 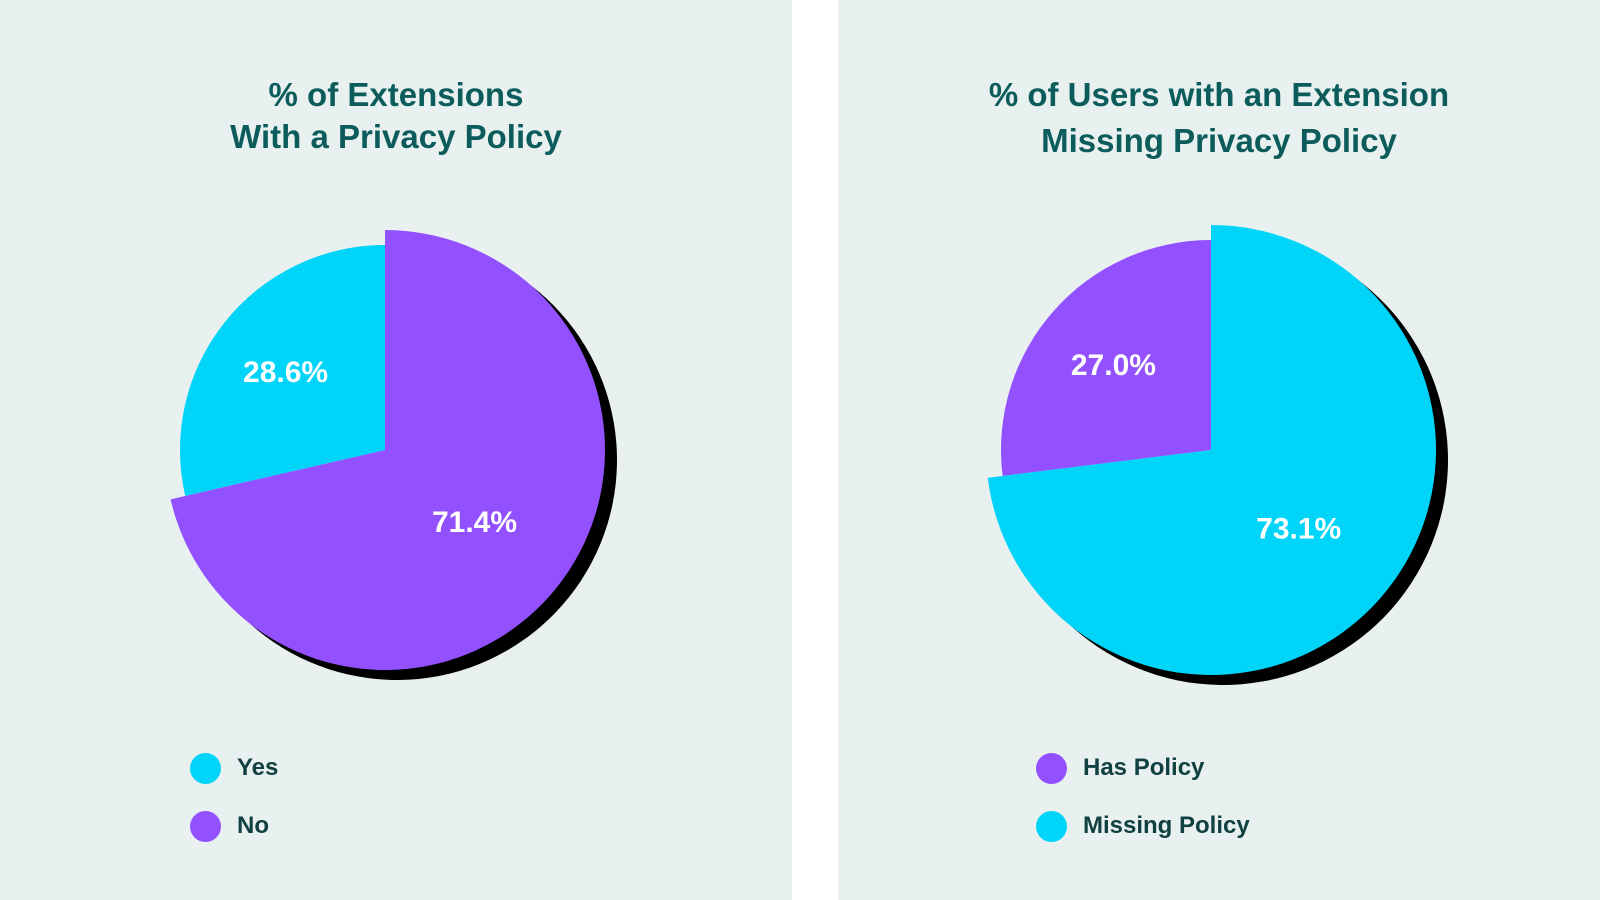 What do you see at coordinates (1219, 140) in the screenshot?
I see `chart-title-line: Missing Privacy Policy` at bounding box center [1219, 140].